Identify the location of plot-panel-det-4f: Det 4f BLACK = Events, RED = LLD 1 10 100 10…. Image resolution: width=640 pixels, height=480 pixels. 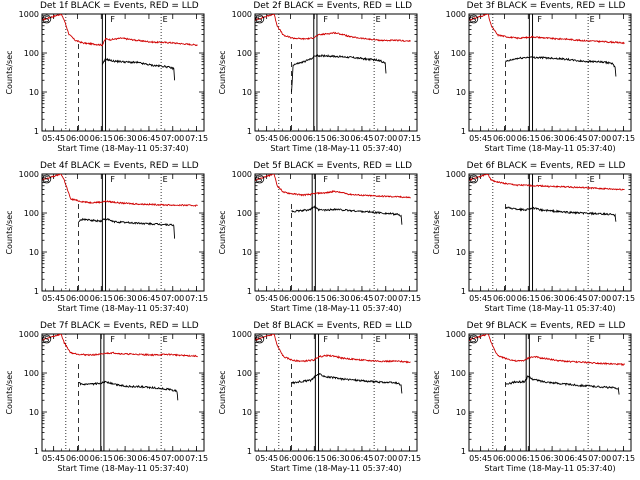
(106, 240).